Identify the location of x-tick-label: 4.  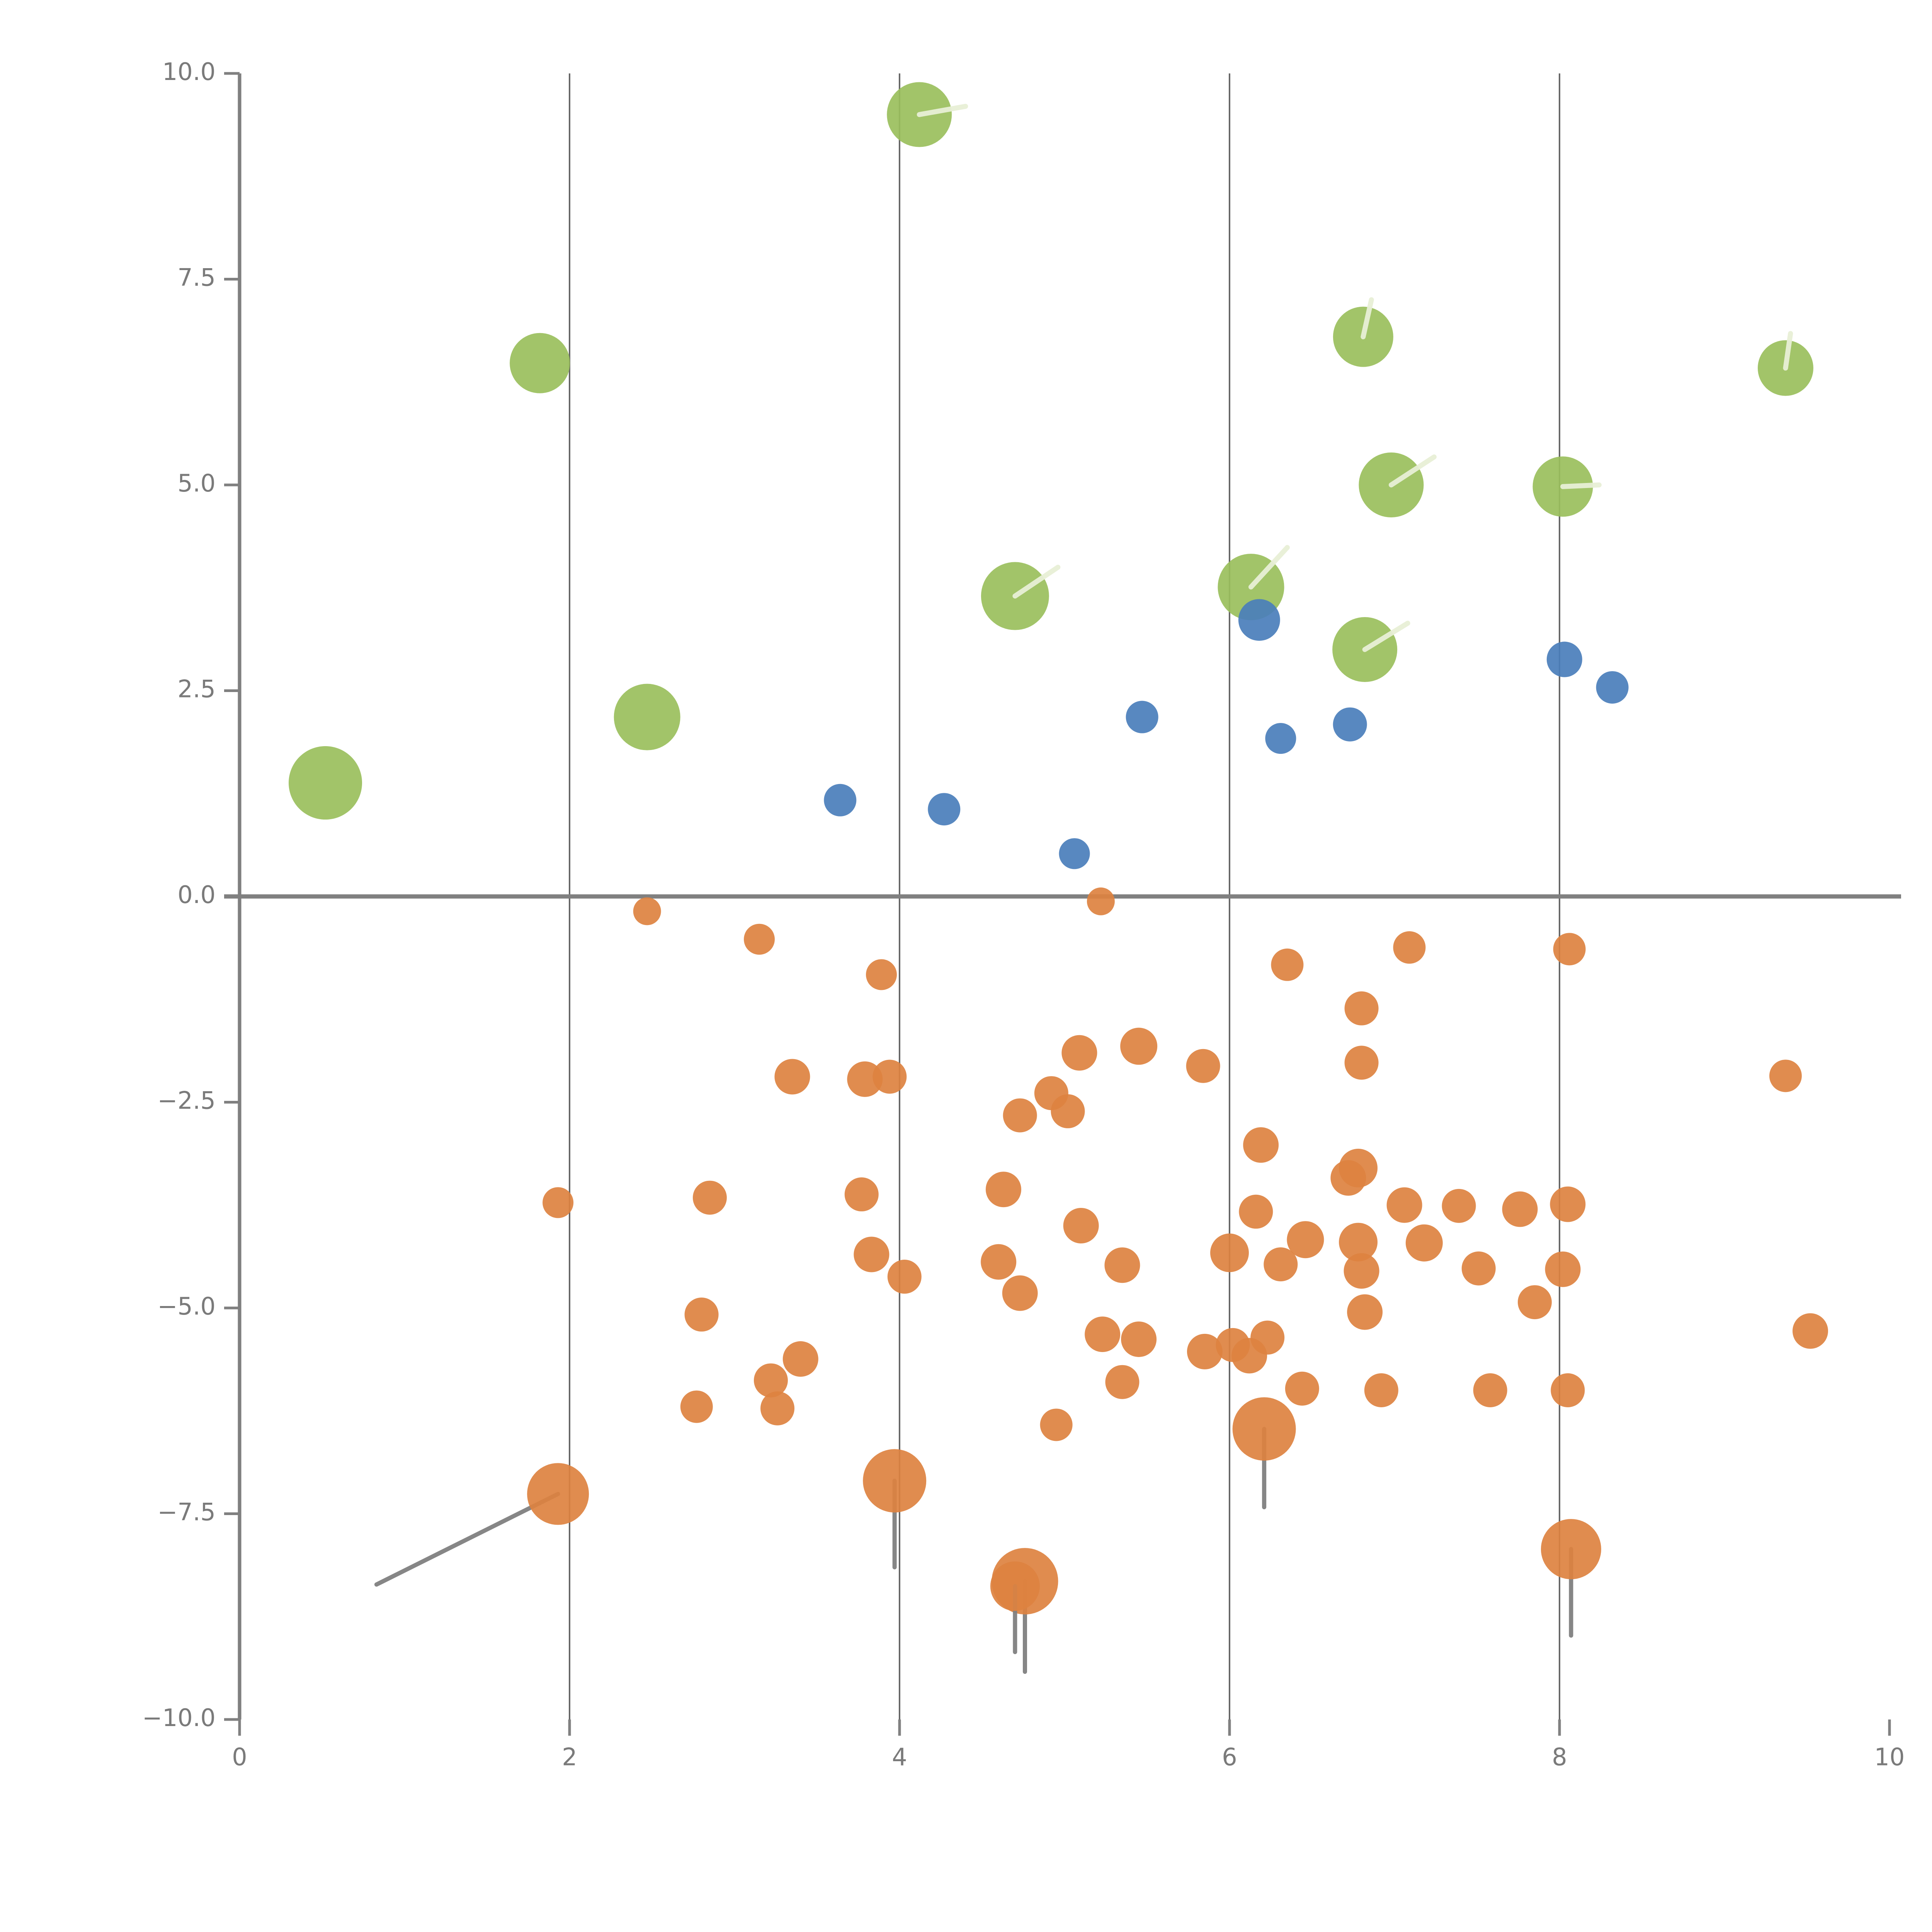
(900, 1757).